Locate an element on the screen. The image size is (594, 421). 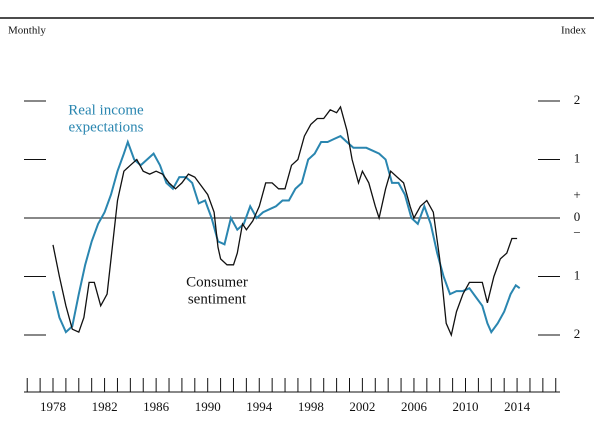
x-tick-label: 1978 is located at coordinates (53, 406).